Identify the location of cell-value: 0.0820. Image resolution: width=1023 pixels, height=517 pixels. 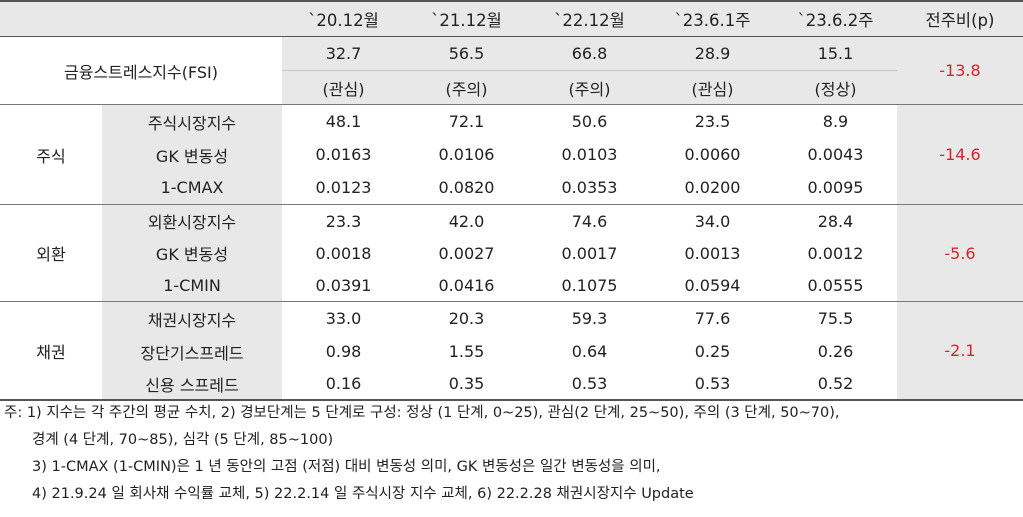
(466, 188).